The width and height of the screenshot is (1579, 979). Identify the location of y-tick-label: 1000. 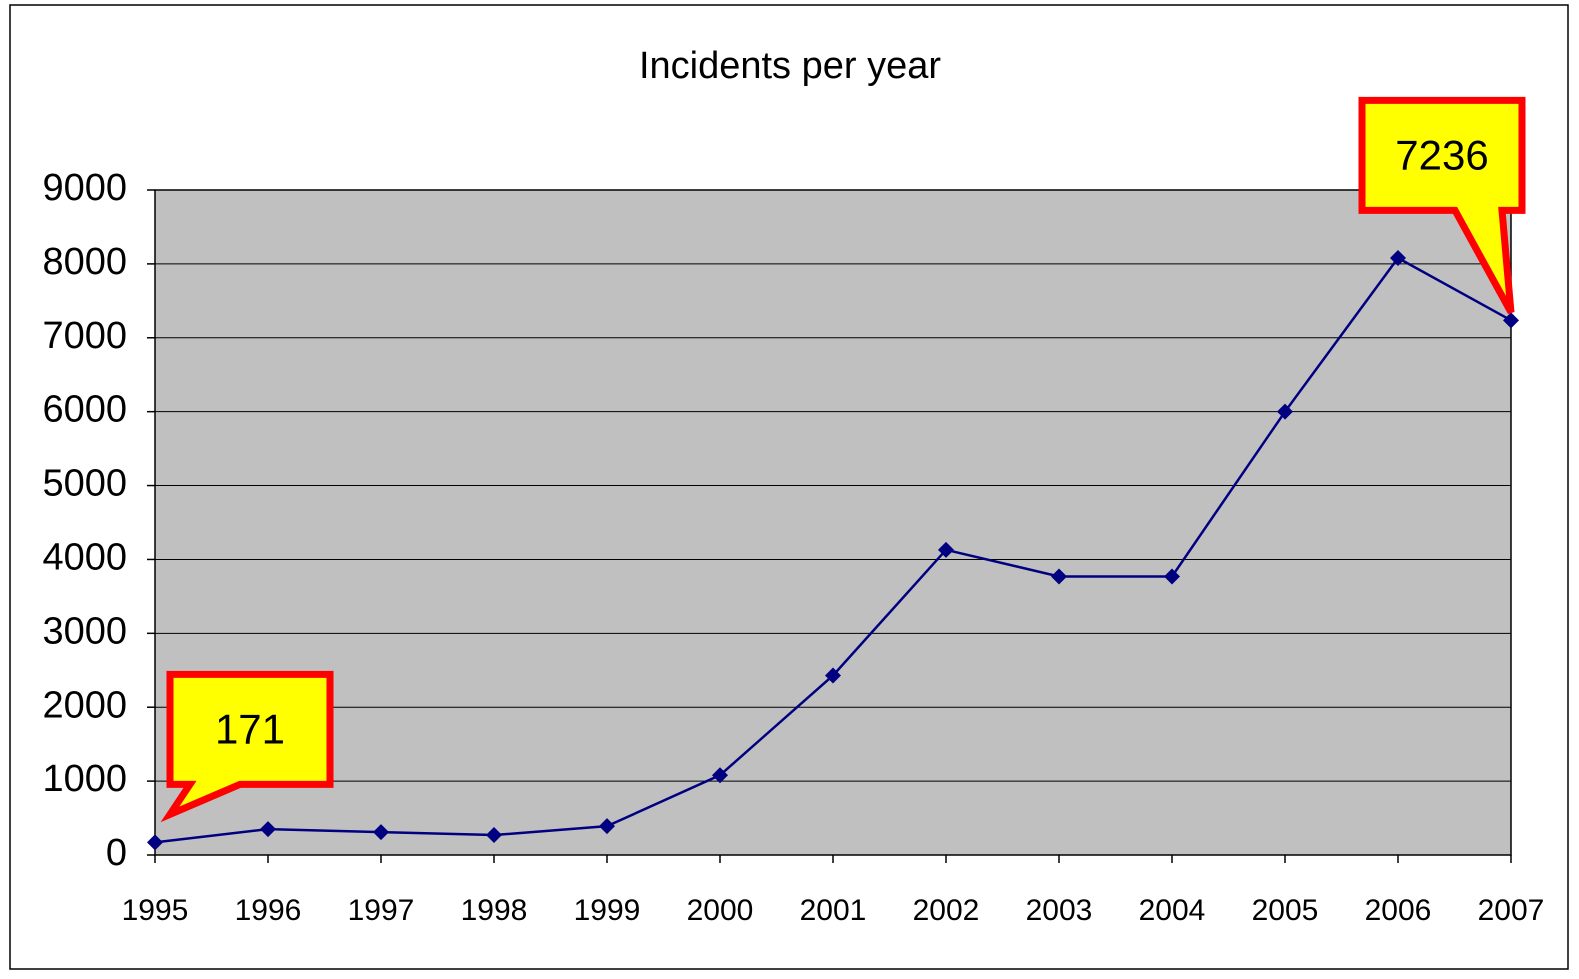
(84, 779).